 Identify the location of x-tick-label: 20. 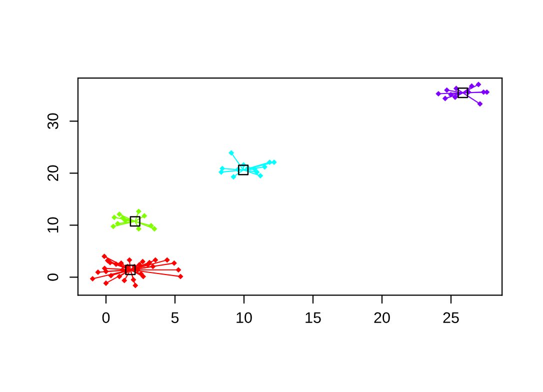
(382, 318).